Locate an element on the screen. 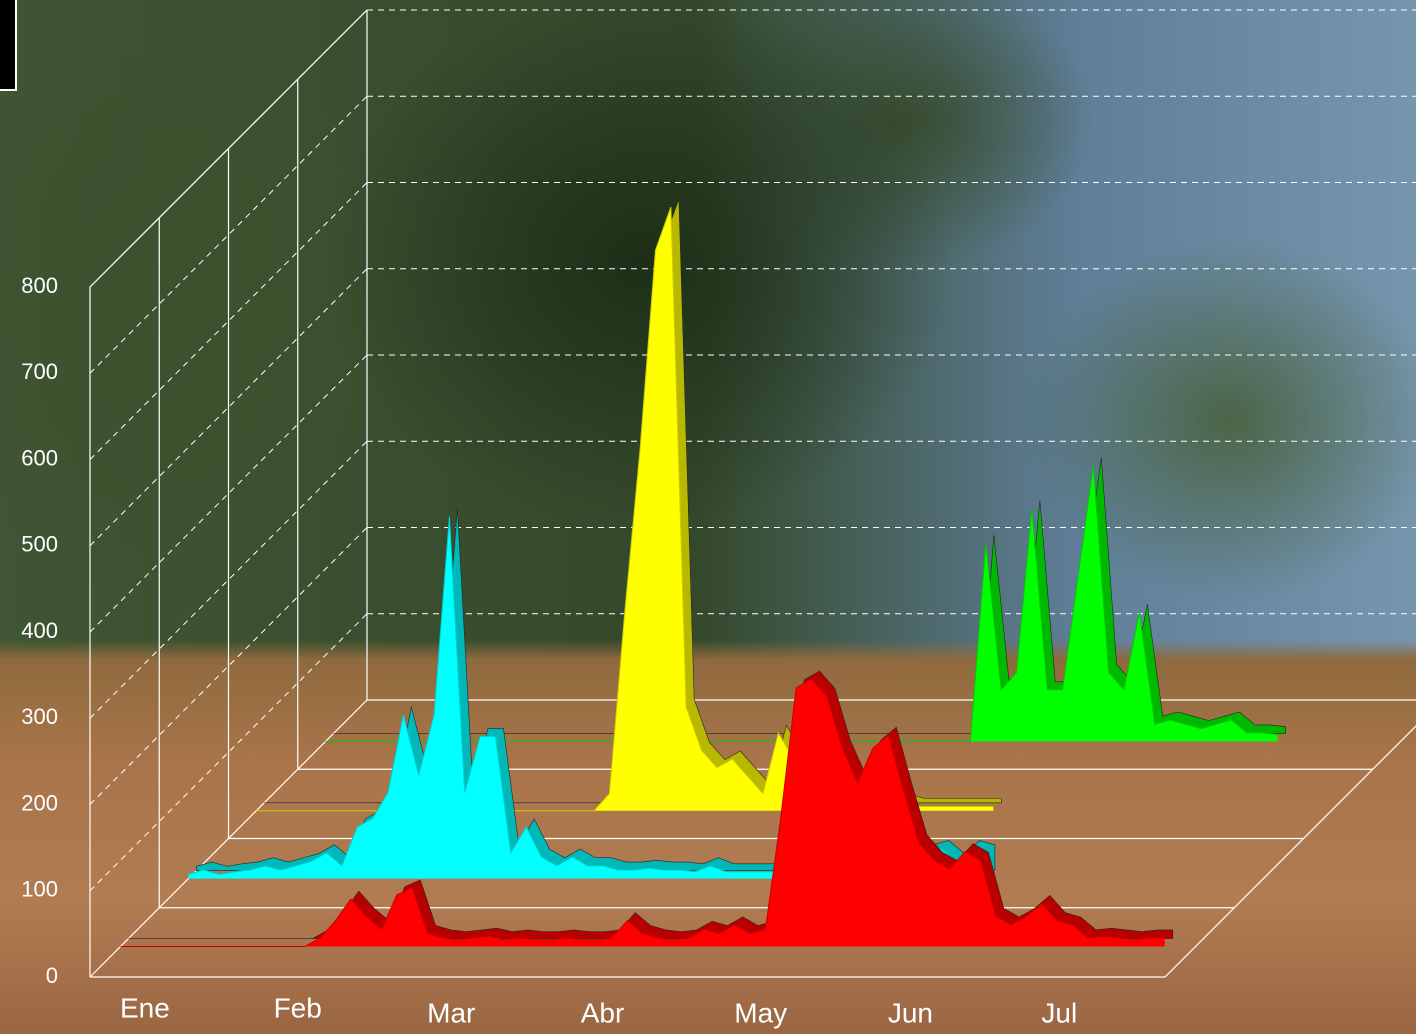 Image resolution: width=1416 pixels, height=1034 pixels. x-tick-label: Jun is located at coordinates (910, 1012).